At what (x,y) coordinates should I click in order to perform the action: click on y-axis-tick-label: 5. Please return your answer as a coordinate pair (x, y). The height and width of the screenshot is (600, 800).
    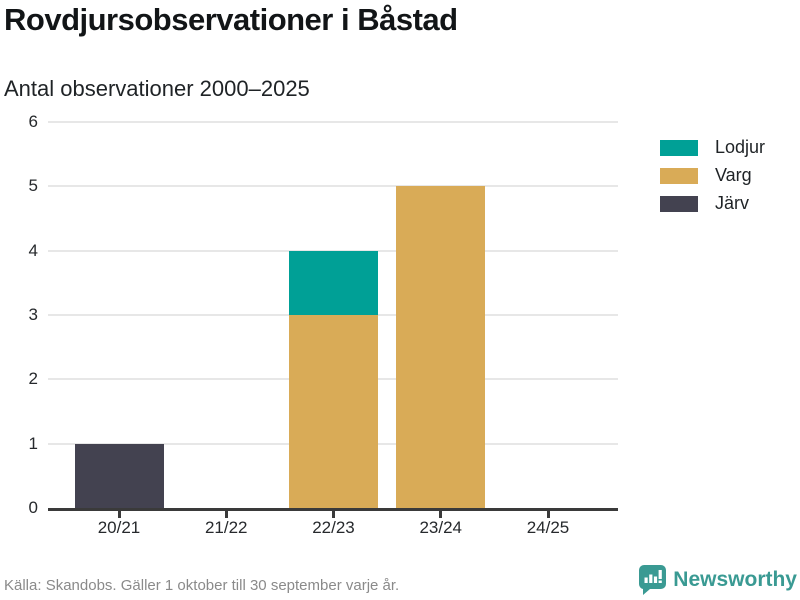
    Looking at the image, I should click on (33, 186).